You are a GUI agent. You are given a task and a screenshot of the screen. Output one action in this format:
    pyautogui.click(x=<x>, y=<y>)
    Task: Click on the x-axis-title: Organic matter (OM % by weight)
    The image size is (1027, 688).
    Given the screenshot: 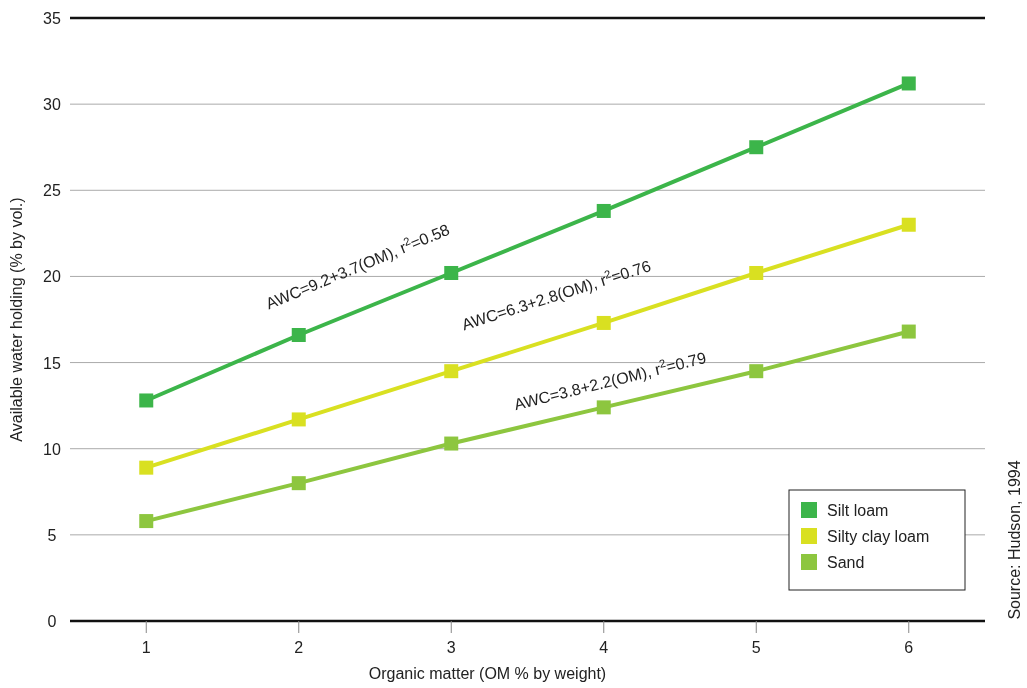 What is the action you would take?
    pyautogui.click(x=487, y=673)
    